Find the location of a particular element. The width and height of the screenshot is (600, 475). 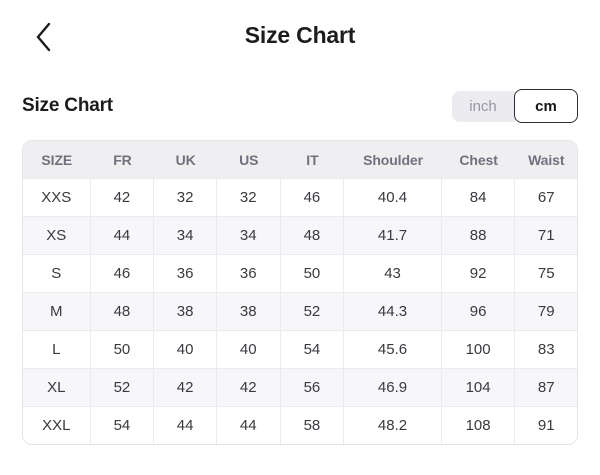

table-cell: XL is located at coordinates (57, 387).